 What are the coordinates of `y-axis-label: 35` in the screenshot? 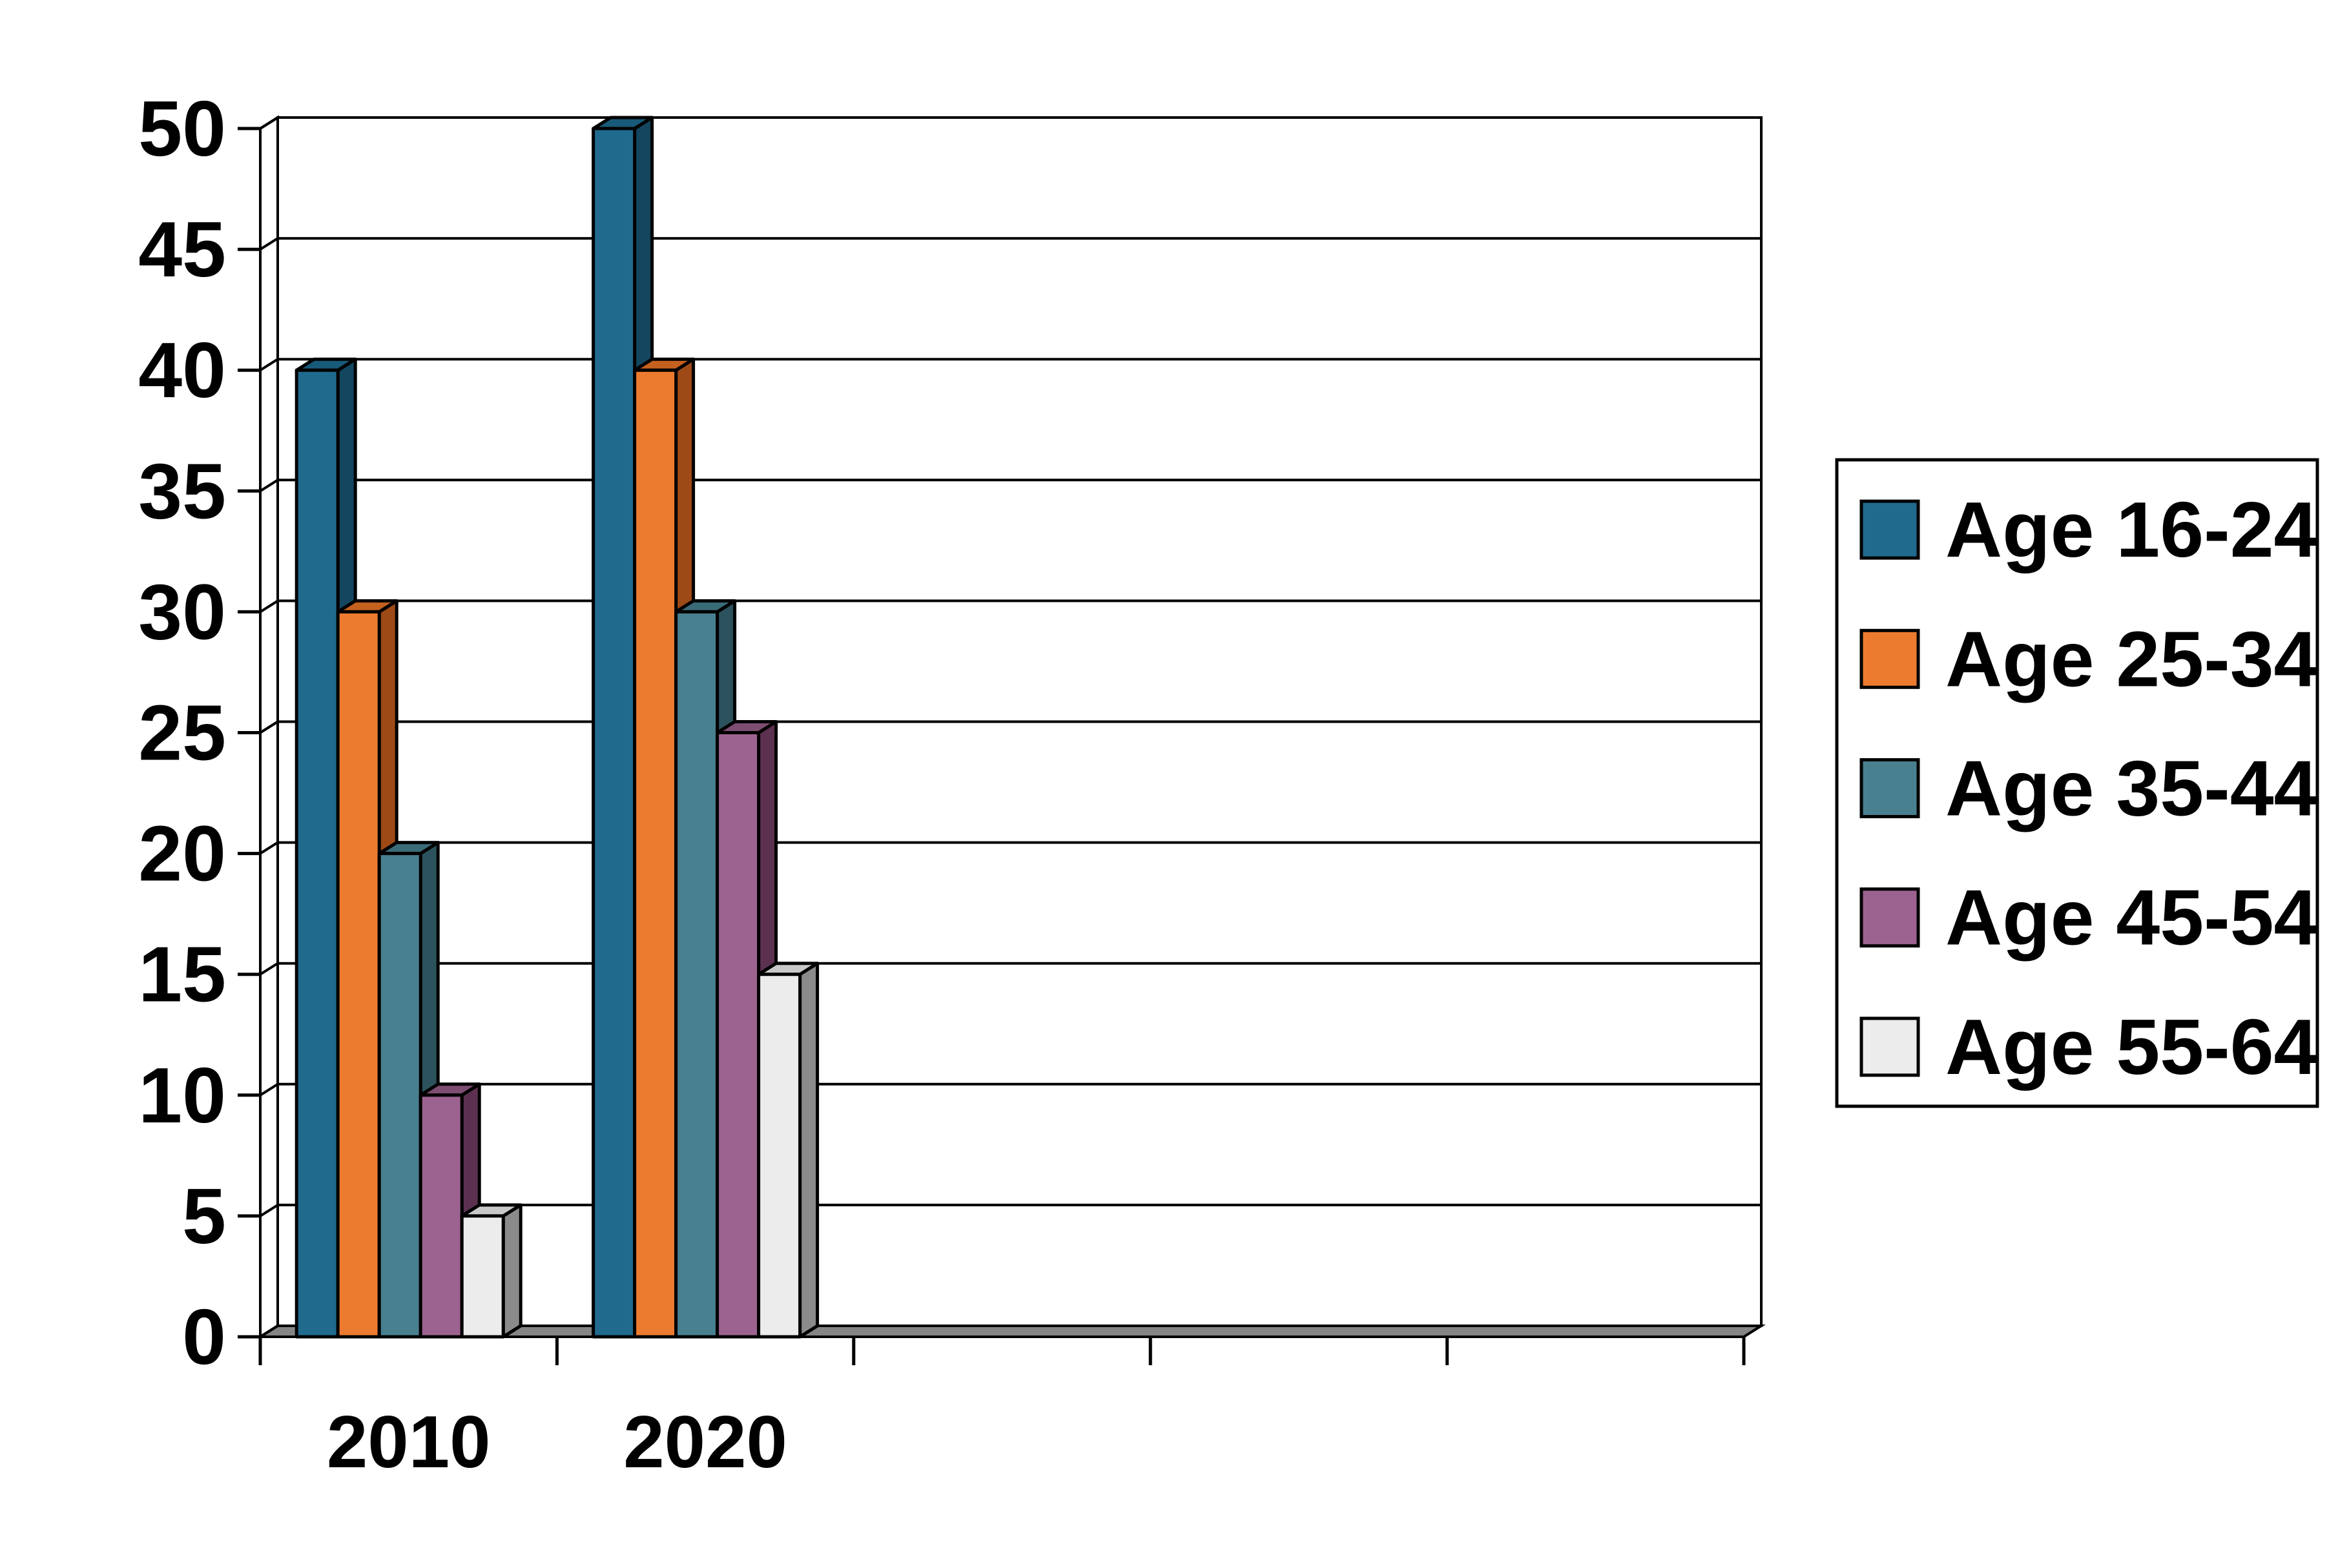 It's located at (182, 491).